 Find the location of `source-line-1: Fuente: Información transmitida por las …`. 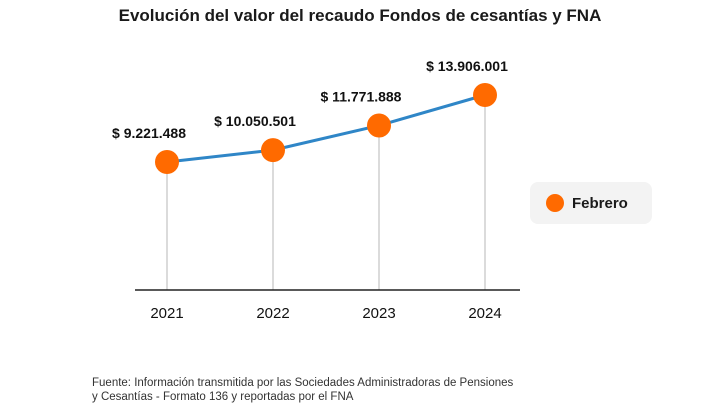

source-line-1: Fuente: Información transmitida por las … is located at coordinates (303, 383).